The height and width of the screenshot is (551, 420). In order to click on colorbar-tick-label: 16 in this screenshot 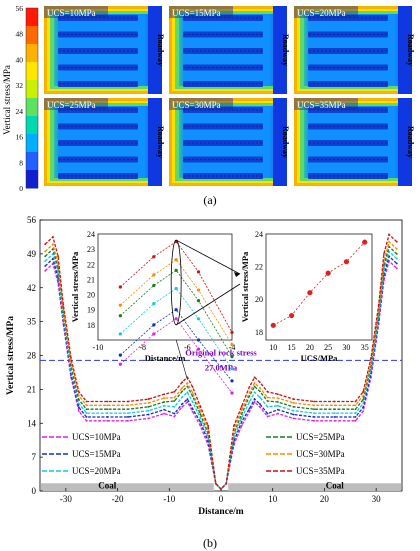, I will do `click(20, 137)`.